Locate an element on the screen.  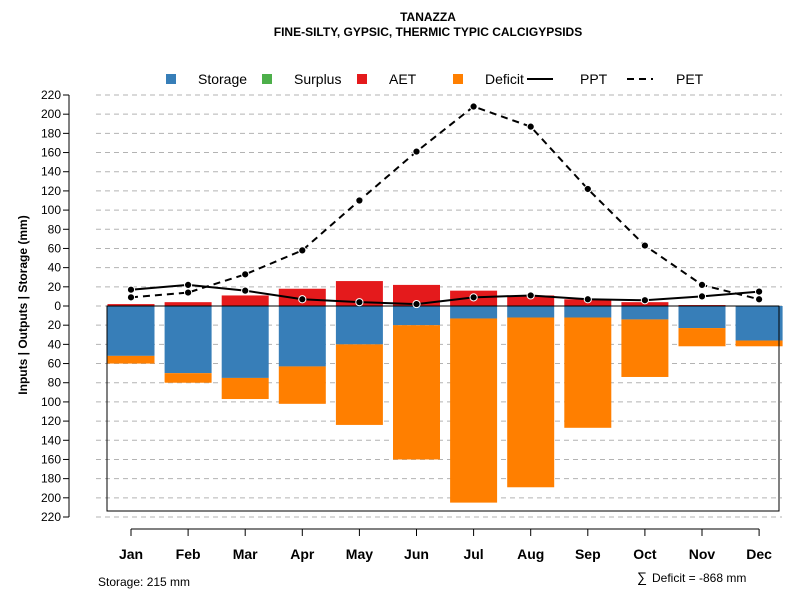
legend-label-aet: AET is located at coordinates (403, 79).